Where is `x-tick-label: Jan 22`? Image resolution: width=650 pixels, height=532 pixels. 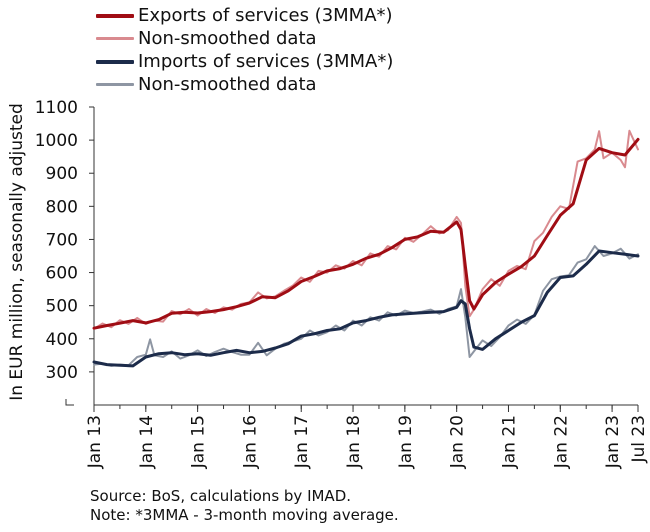 x-tick-label: Jan 22 is located at coordinates (561, 442).